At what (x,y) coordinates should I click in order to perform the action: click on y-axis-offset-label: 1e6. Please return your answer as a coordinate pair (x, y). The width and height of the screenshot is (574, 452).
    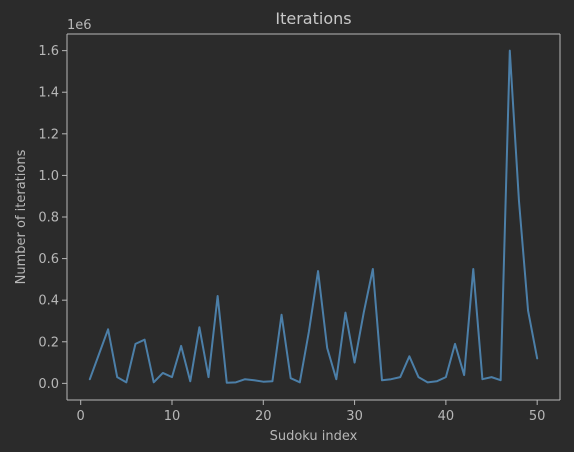
    Looking at the image, I should click on (79, 25).